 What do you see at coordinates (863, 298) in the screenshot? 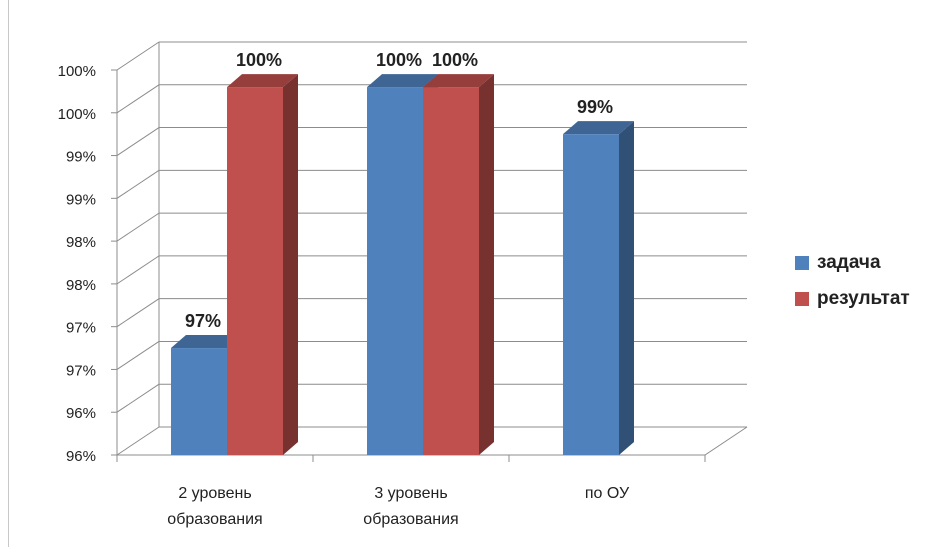
I see `legend-label-result: результат` at bounding box center [863, 298].